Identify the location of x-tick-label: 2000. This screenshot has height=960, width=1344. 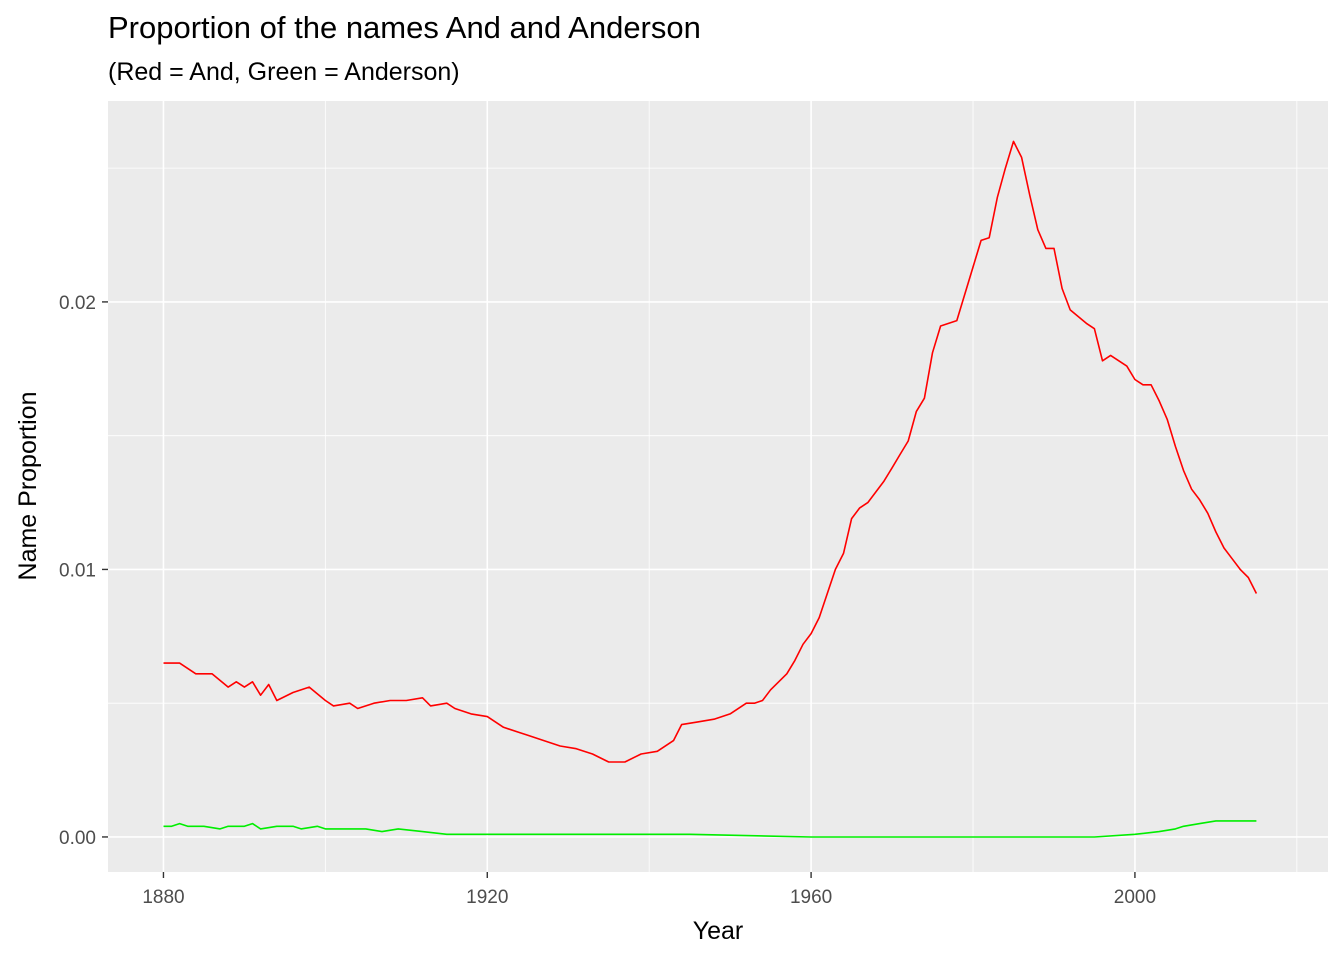
(1135, 897).